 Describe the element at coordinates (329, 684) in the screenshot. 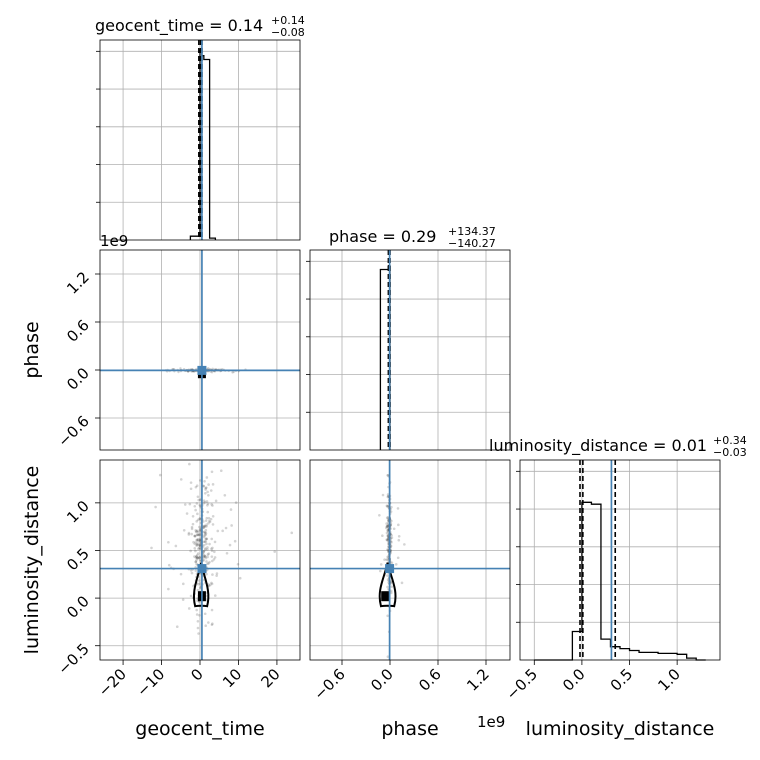

I see `xtick-label-phase: −0.6` at that location.